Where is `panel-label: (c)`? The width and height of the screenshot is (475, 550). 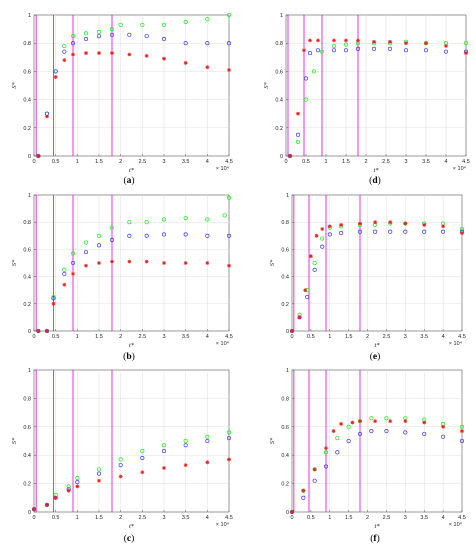 panel-label: (c) is located at coordinates (129, 538).